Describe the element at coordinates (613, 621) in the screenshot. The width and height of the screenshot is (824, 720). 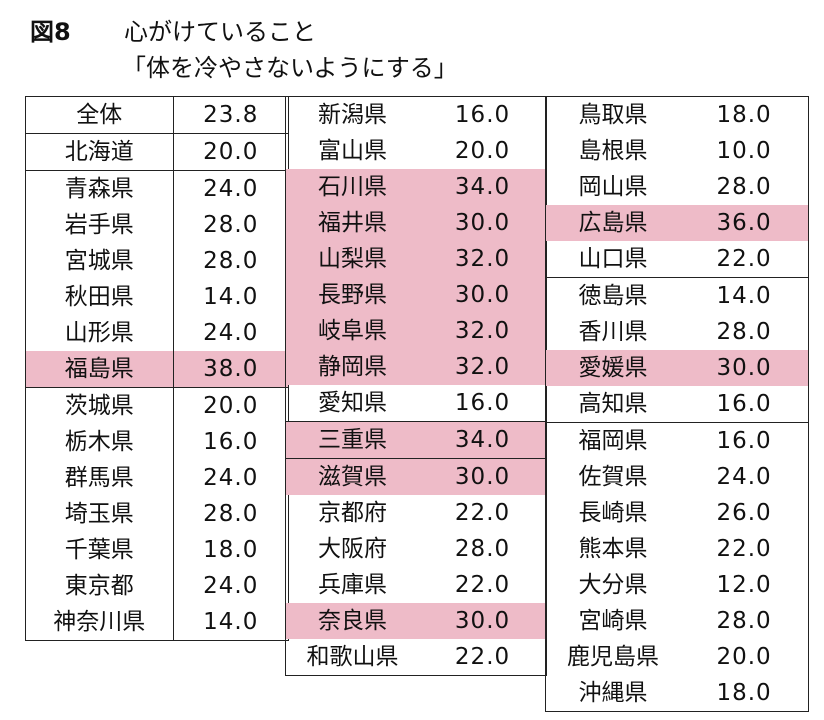
I see `prefecture-name: 宮崎県` at that location.